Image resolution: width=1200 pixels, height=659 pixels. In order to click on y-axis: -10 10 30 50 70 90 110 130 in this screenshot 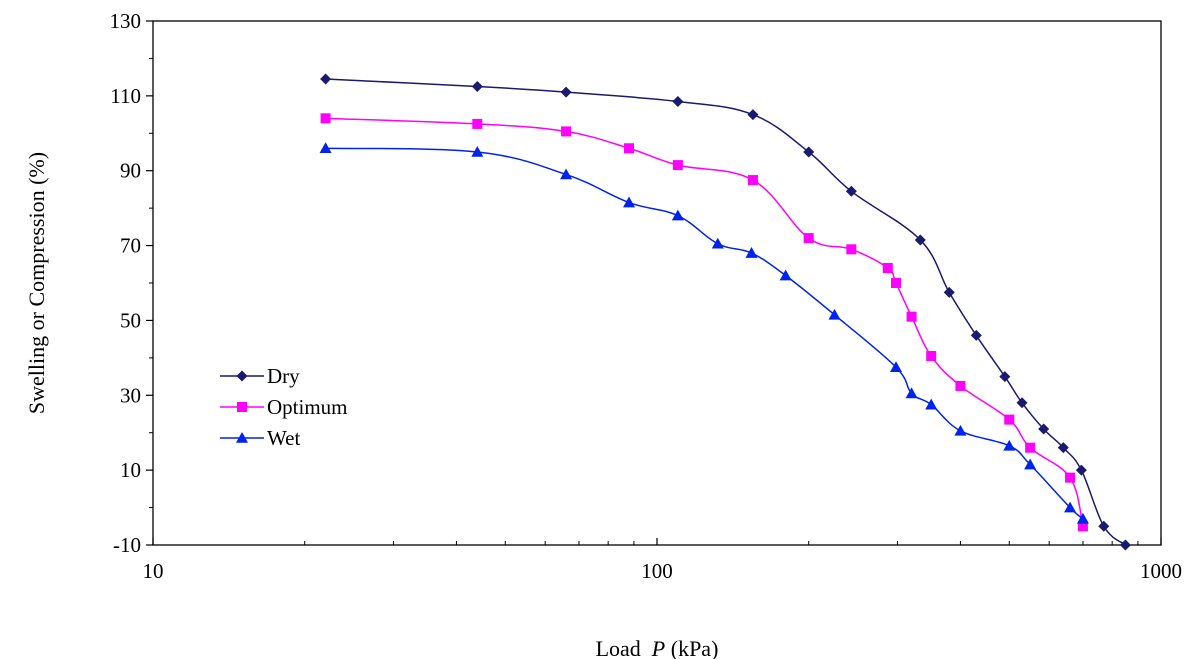, I will do `click(131, 283)`.